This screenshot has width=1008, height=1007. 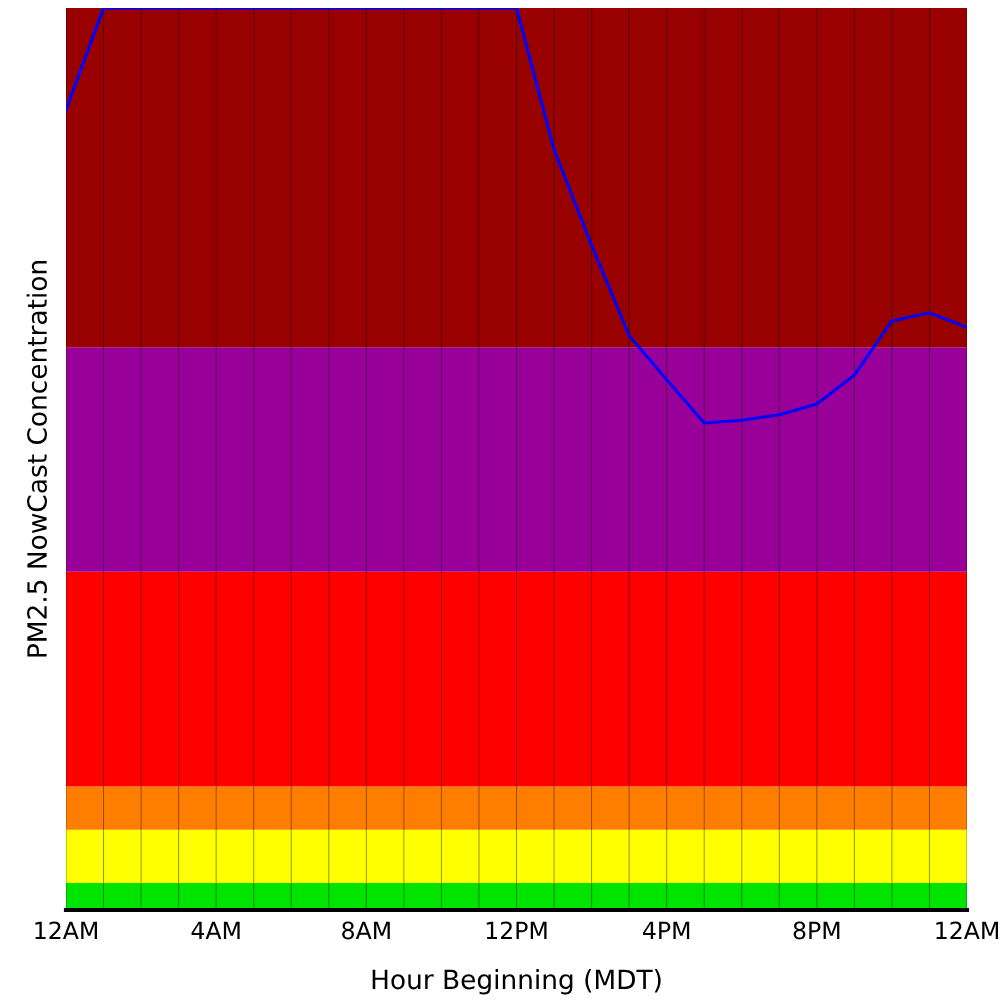 What do you see at coordinates (816, 930) in the screenshot?
I see `x-tick-label: 8PM` at bounding box center [816, 930].